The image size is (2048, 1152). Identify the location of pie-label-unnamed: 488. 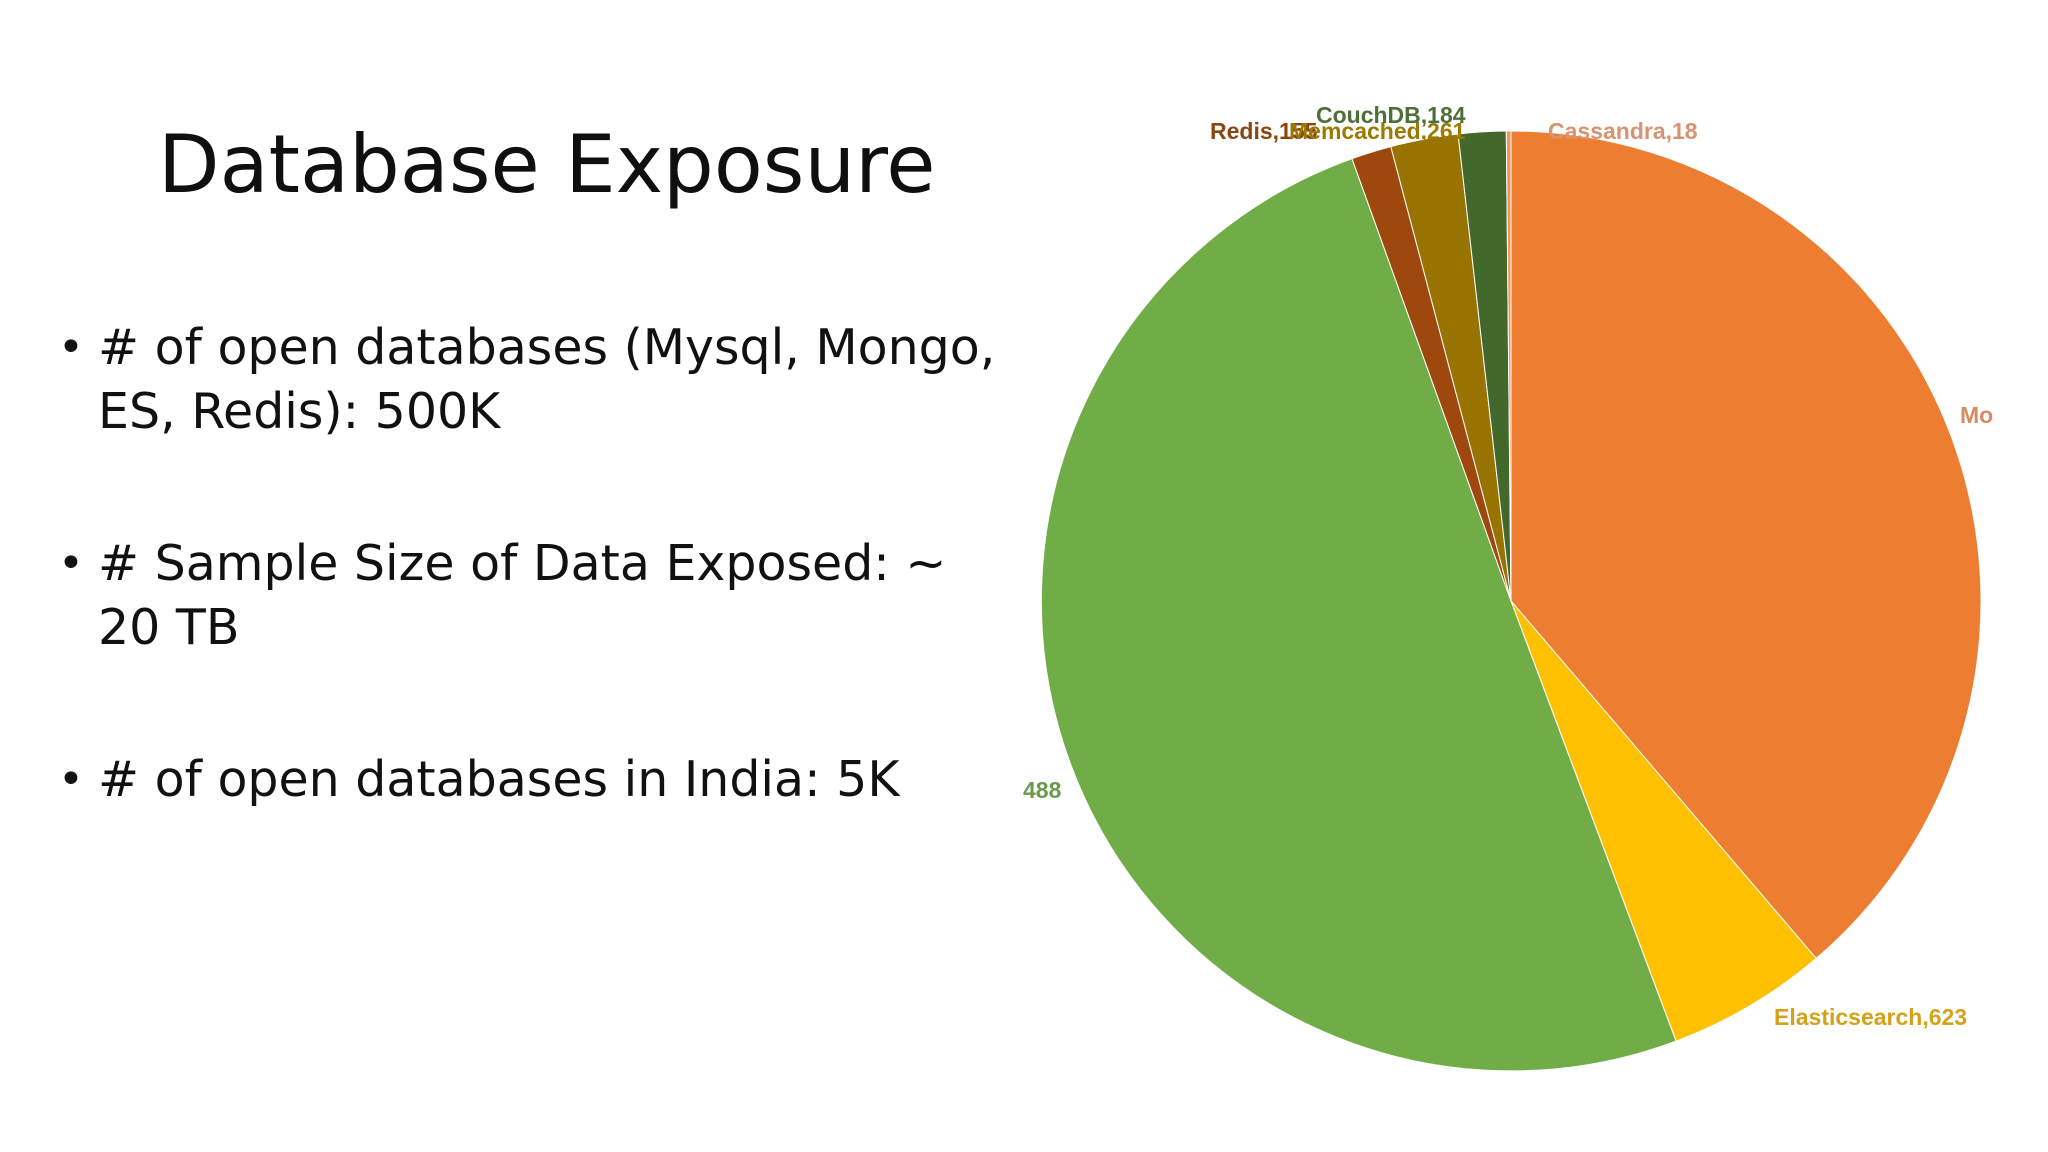
(1042, 790).